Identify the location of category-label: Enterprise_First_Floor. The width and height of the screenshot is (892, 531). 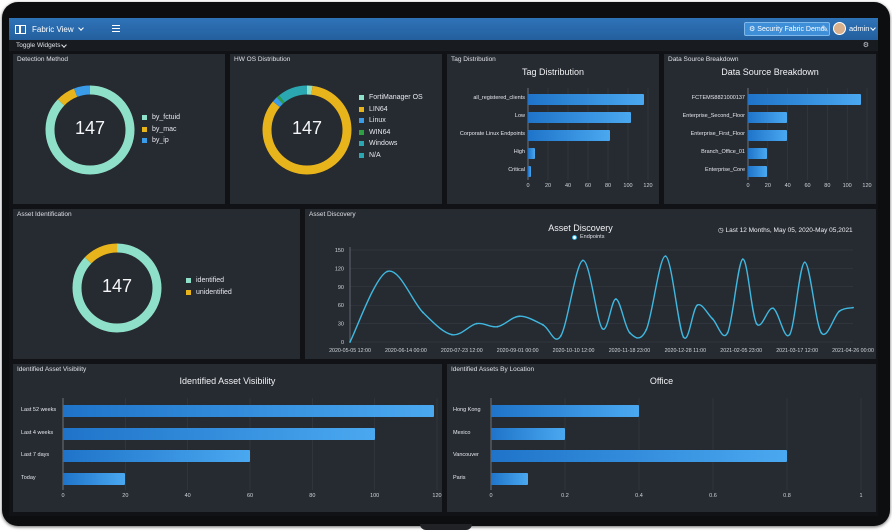
(717, 134).